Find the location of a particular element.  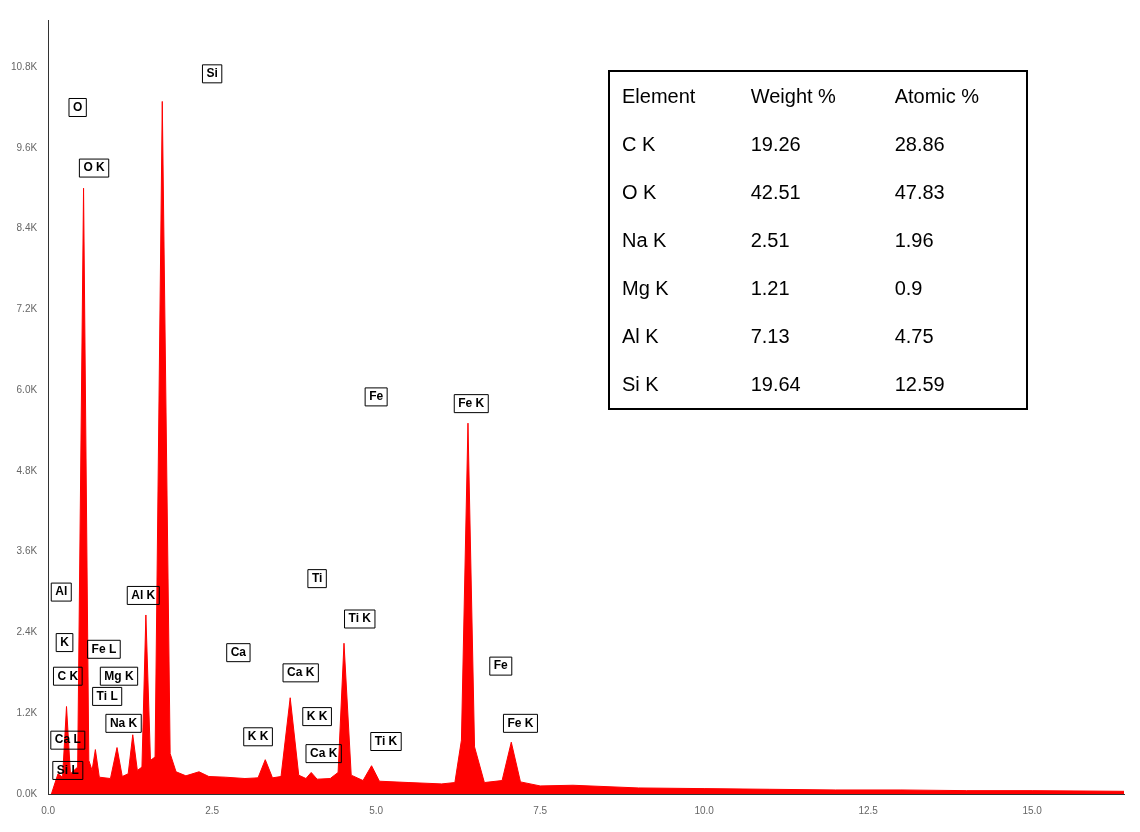

annotation: 7.13 is located at coordinates (770, 336).